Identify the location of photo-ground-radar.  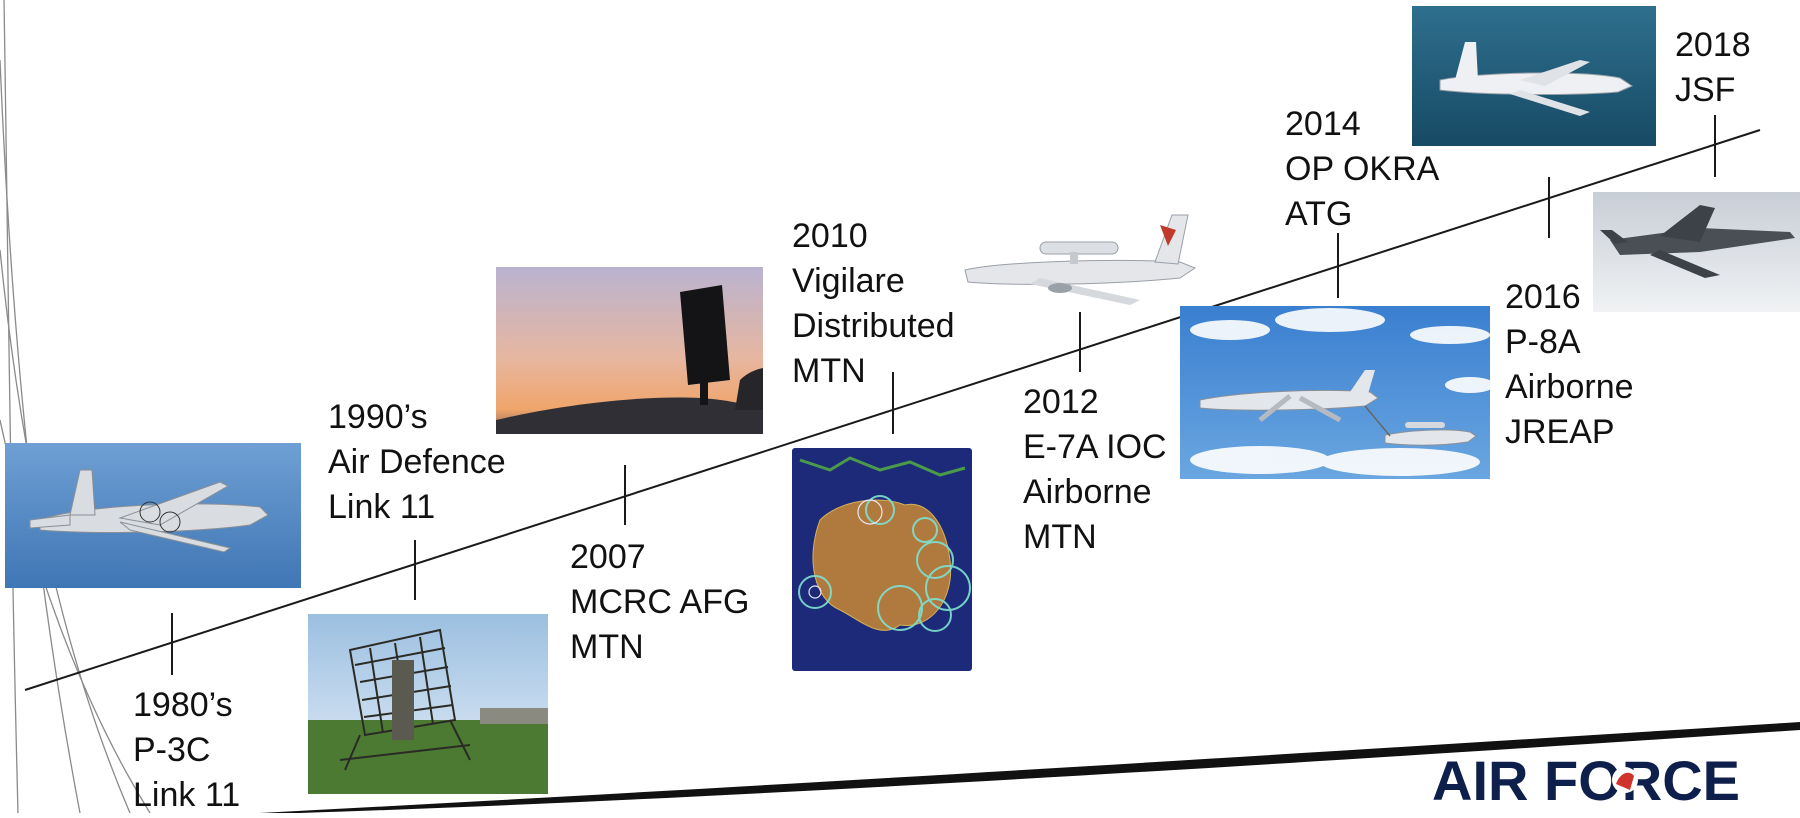
(428, 704).